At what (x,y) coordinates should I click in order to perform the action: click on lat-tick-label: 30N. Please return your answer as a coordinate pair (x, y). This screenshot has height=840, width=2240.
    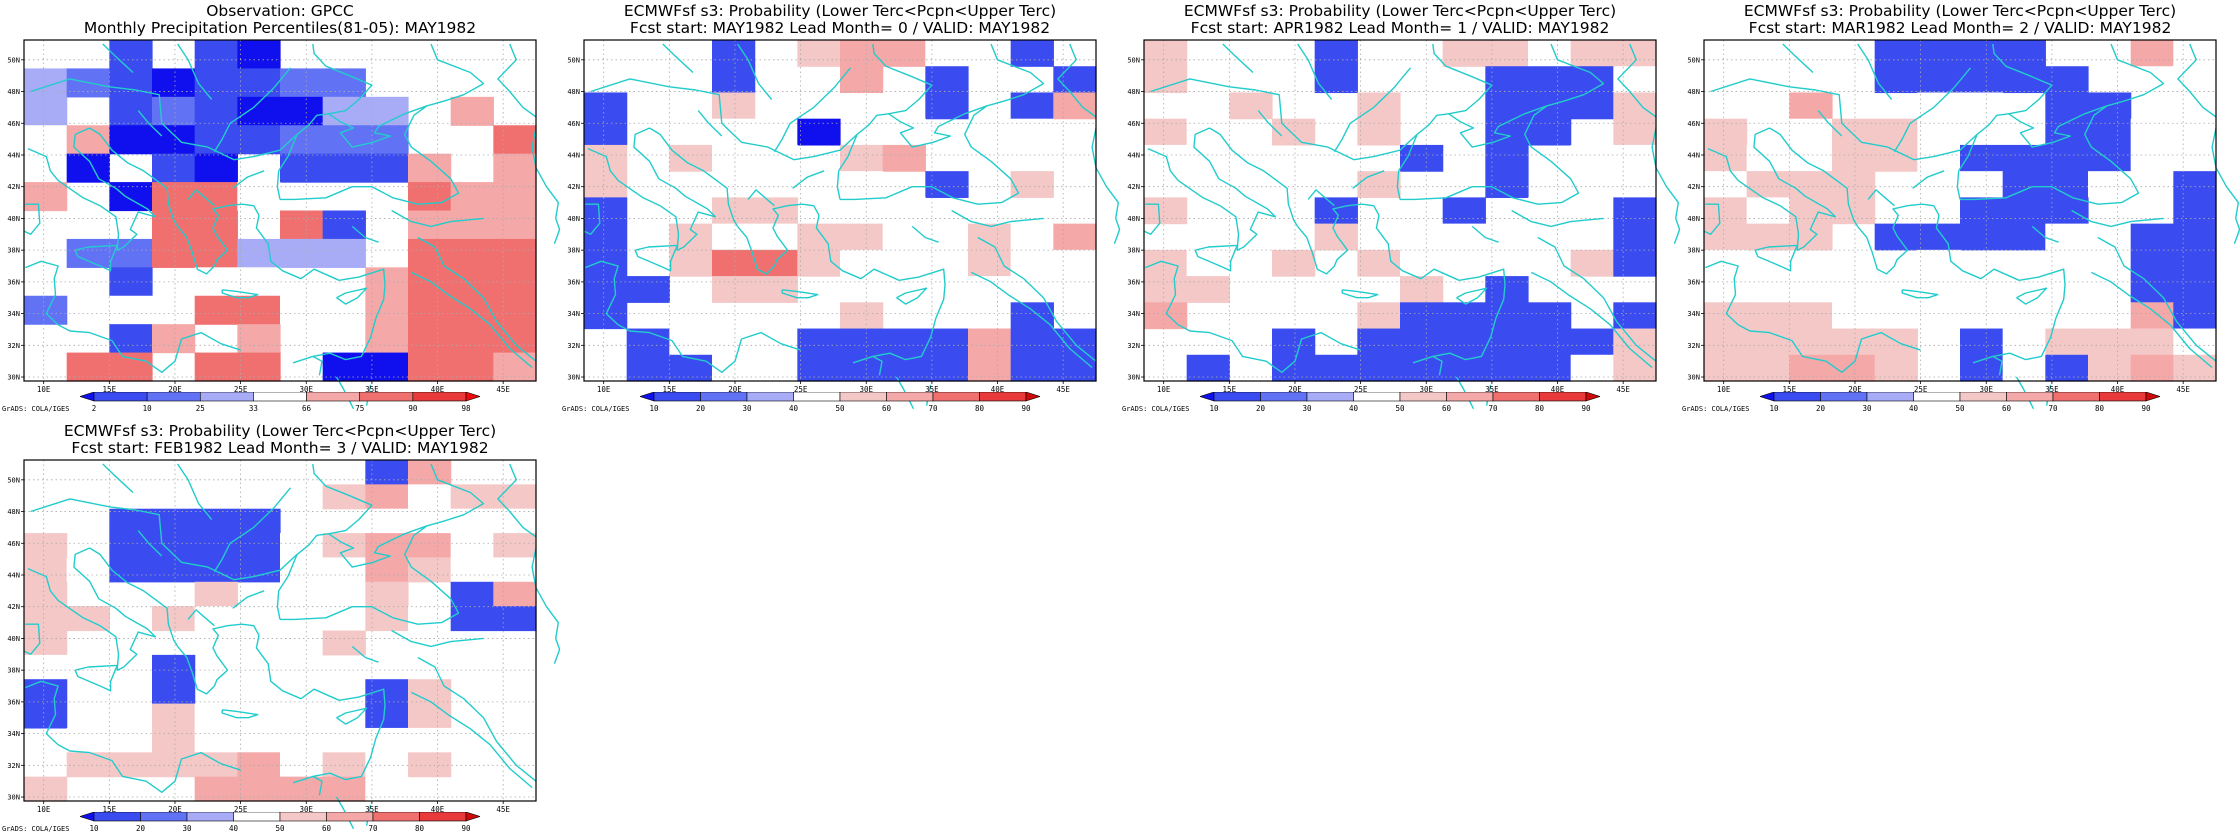
    Looking at the image, I should click on (13, 798).